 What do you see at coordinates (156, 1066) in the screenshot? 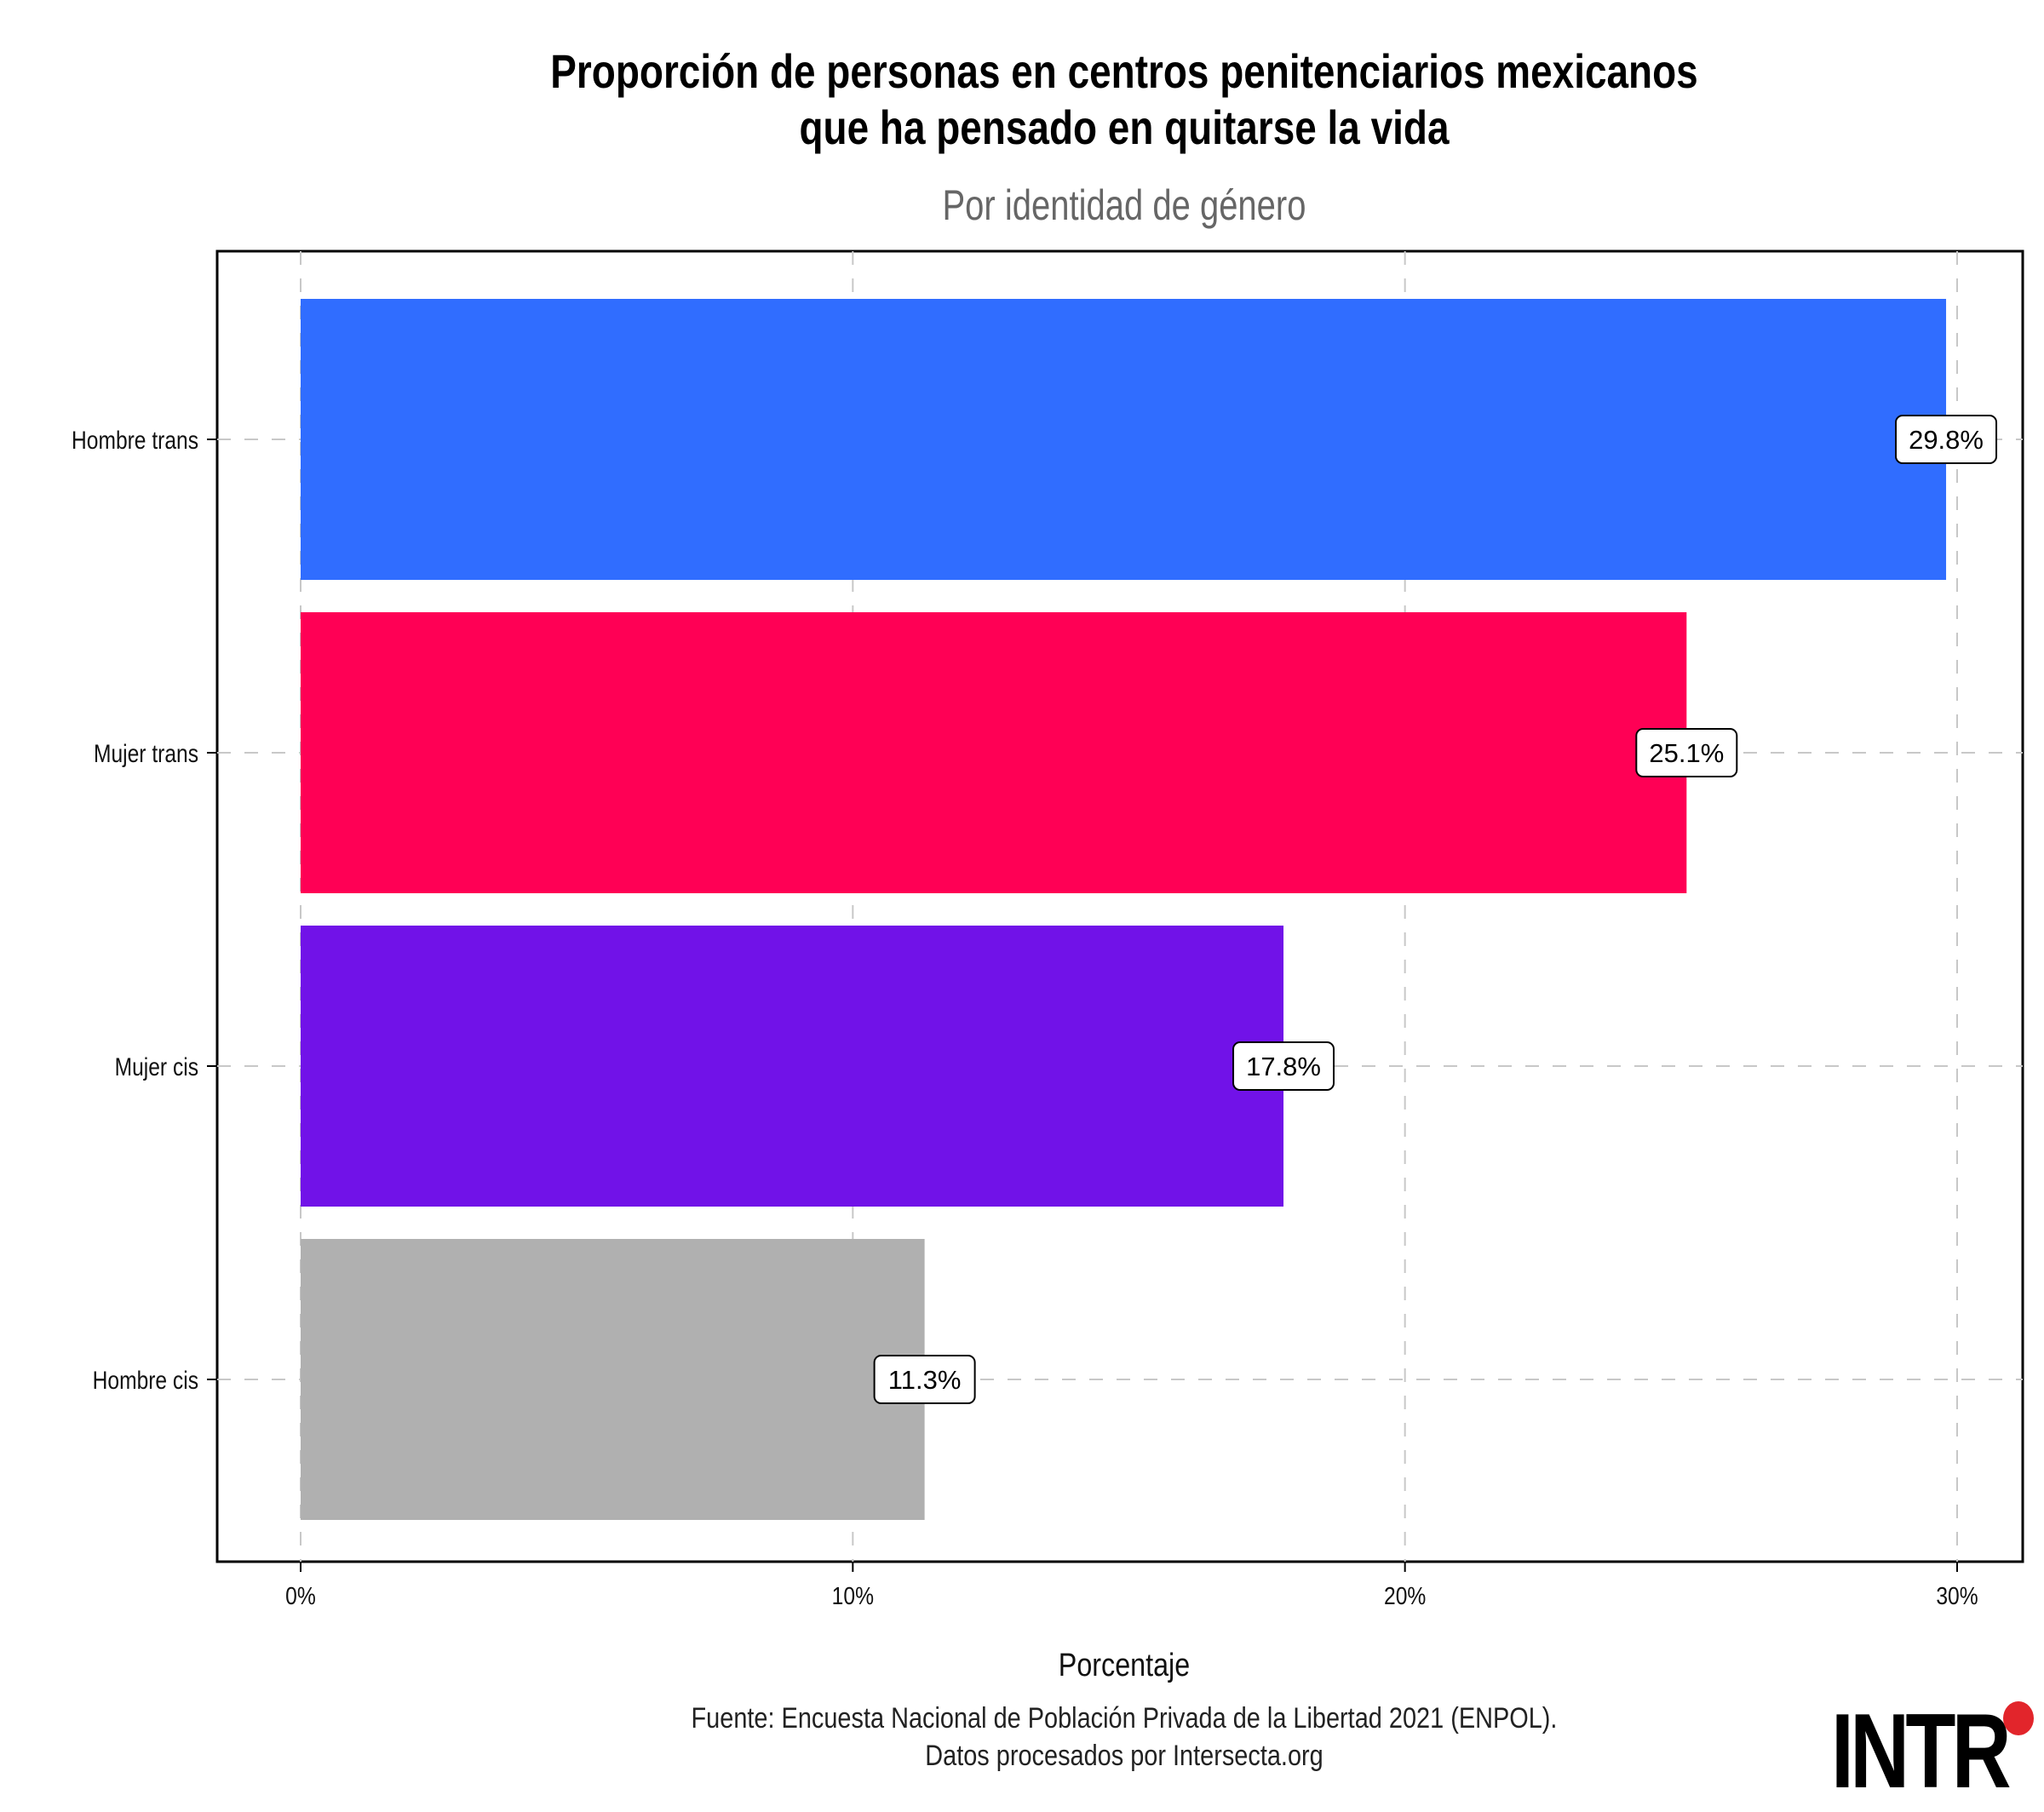
I see `y-tick-label: Mujer cis` at bounding box center [156, 1066].